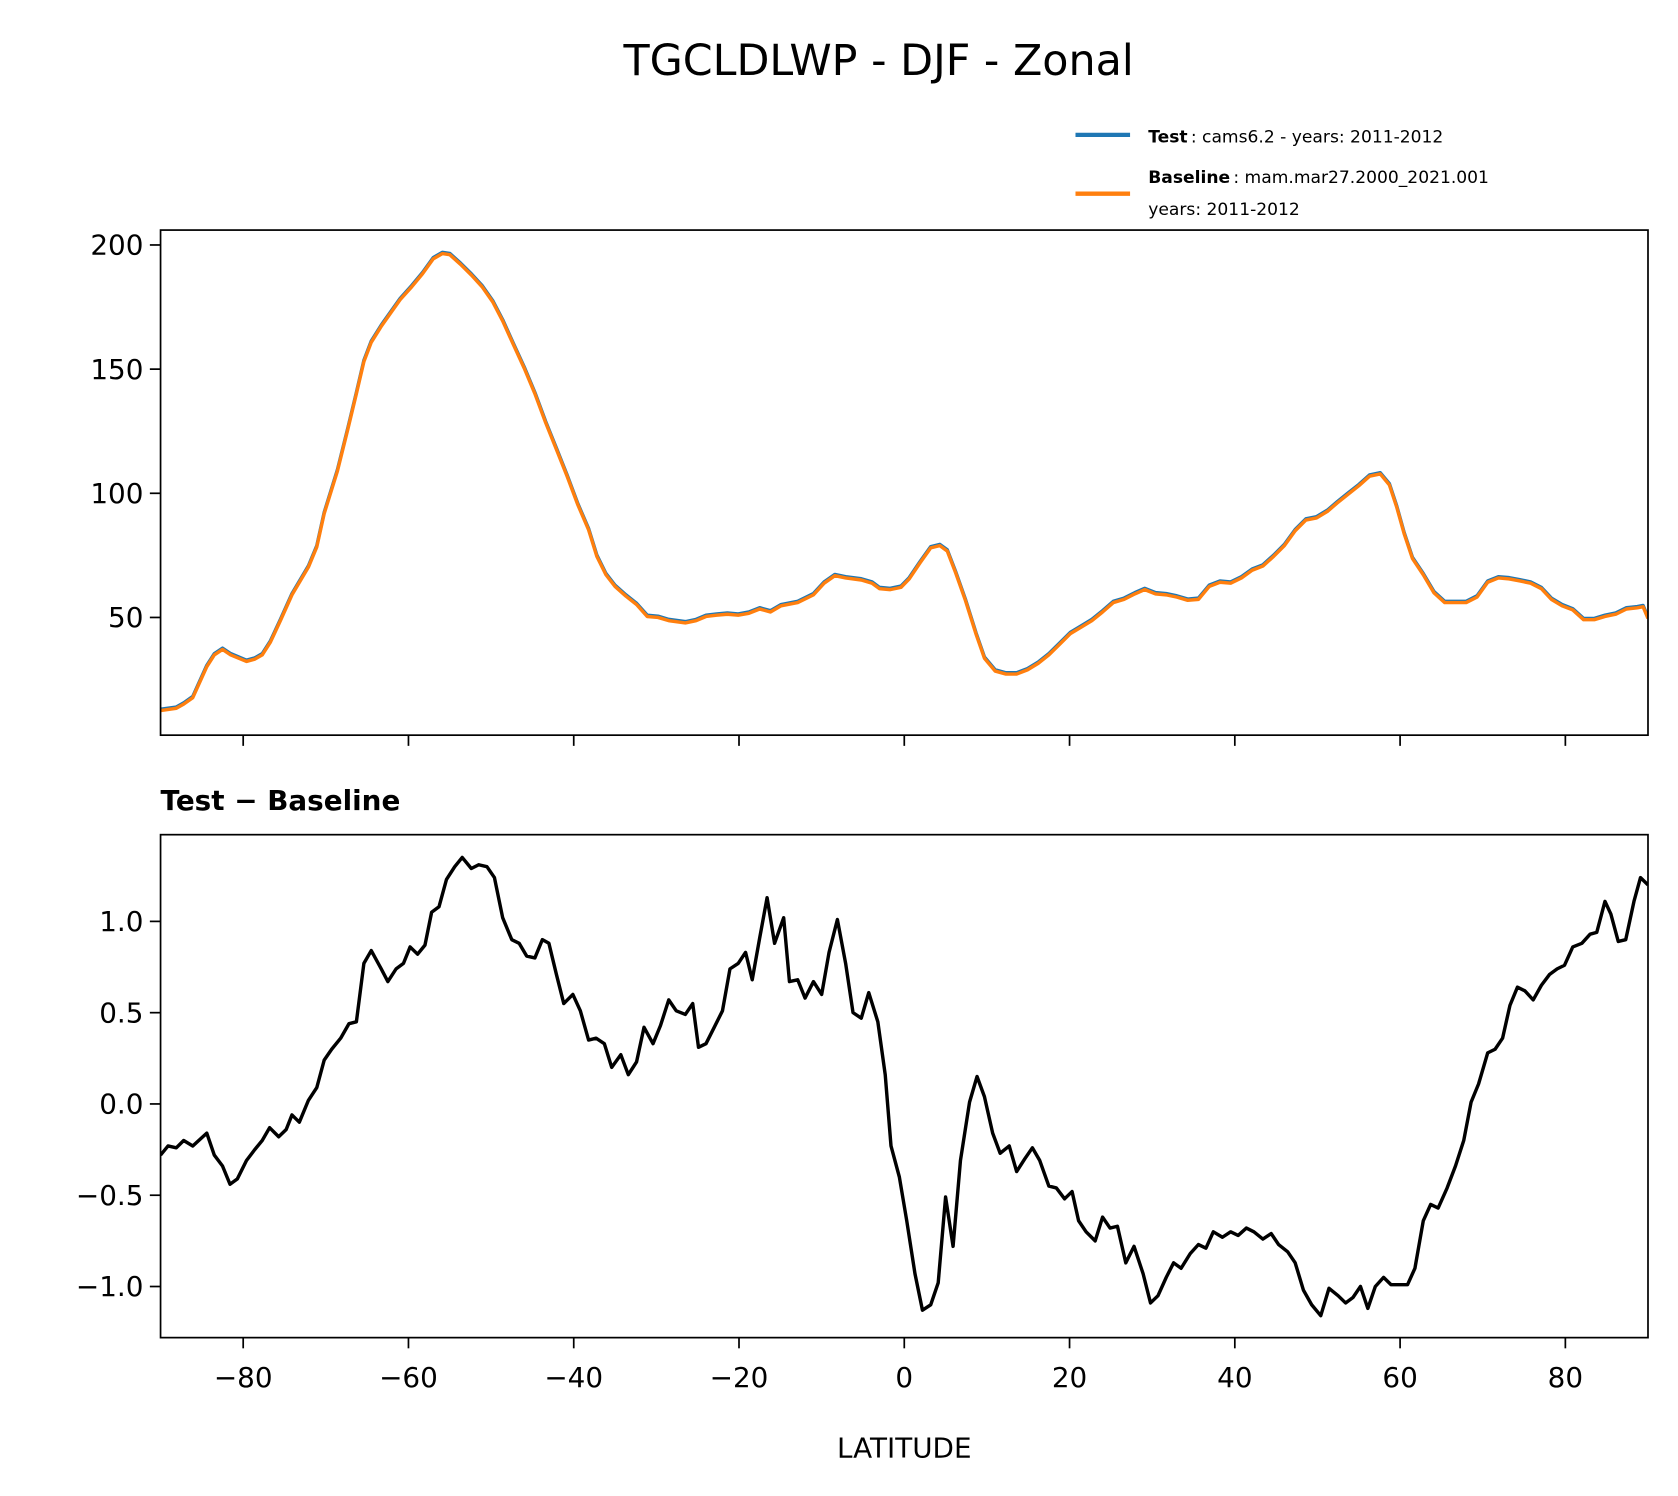 The width and height of the screenshot is (1678, 1496). I want to click on legend-baseline-text: : mam.mar27.2000_2021.001, so click(1361, 178).